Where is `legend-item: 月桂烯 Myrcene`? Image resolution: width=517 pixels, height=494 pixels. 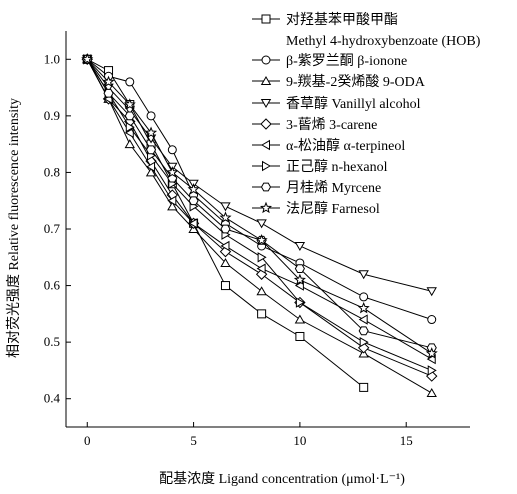 legend-item: 月桂烯 Myrcene is located at coordinates (316, 188).